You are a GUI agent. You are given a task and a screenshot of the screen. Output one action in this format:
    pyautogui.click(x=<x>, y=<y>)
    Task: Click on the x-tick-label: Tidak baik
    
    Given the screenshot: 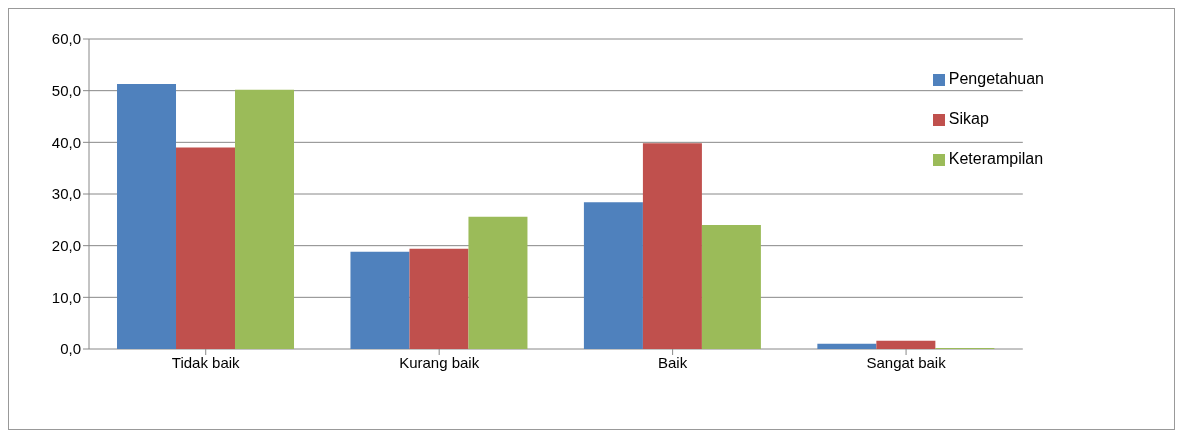 What is the action you would take?
    pyautogui.click(x=206, y=362)
    